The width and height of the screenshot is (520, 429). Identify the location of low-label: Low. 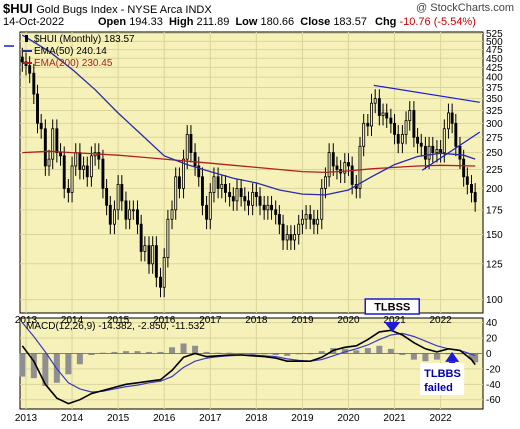
(246, 22).